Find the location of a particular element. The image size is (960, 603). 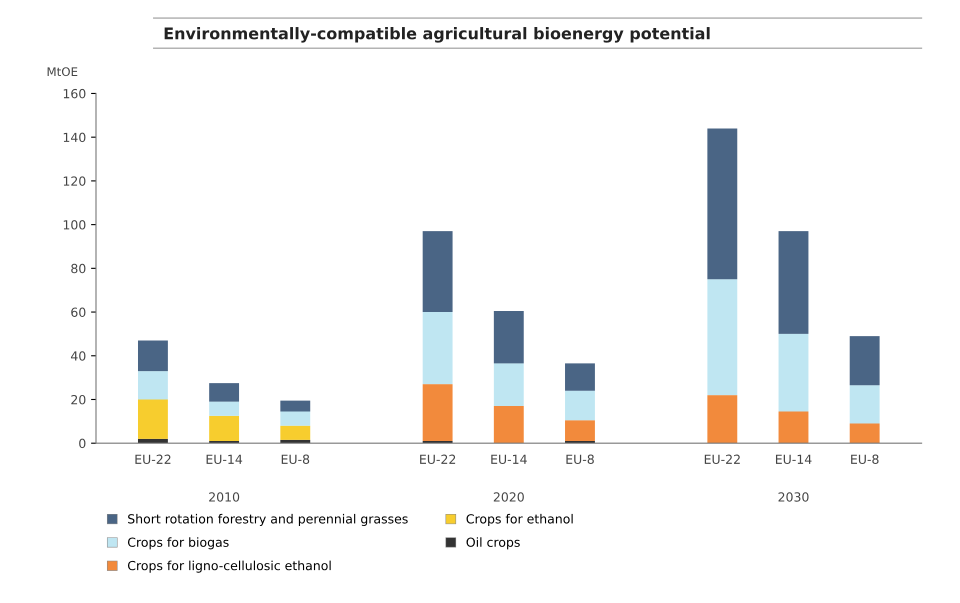

y-tick-label: 160 is located at coordinates (75, 93).